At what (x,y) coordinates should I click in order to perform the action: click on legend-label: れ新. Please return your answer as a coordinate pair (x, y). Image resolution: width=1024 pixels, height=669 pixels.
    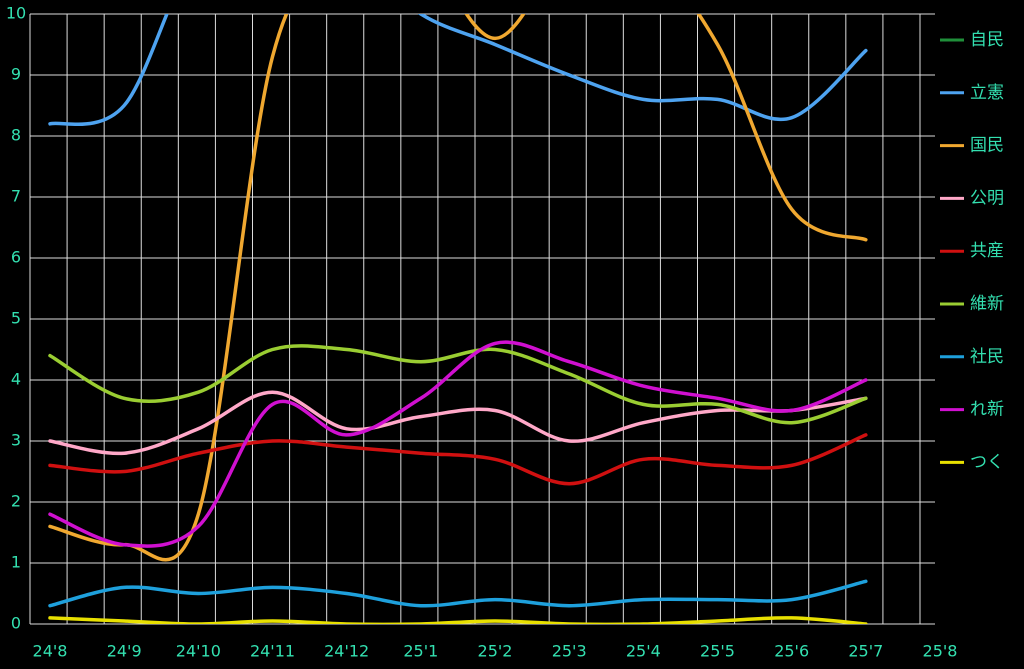
    Looking at the image, I should click on (987, 410).